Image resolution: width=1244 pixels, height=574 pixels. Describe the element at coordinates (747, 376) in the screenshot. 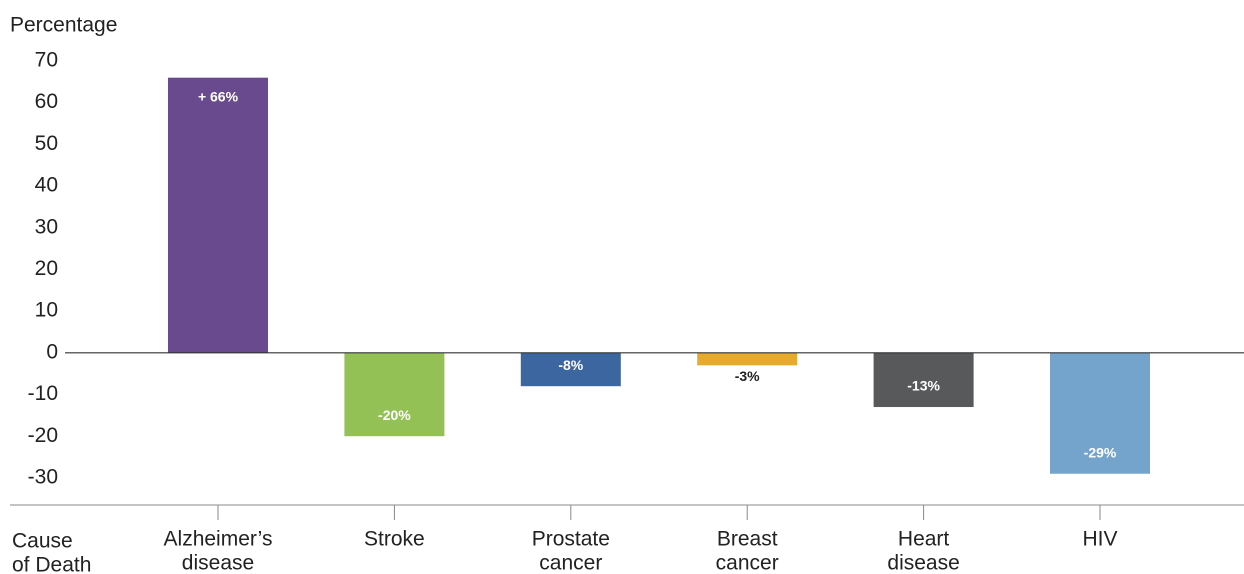

I see `value-label: -3%` at that location.